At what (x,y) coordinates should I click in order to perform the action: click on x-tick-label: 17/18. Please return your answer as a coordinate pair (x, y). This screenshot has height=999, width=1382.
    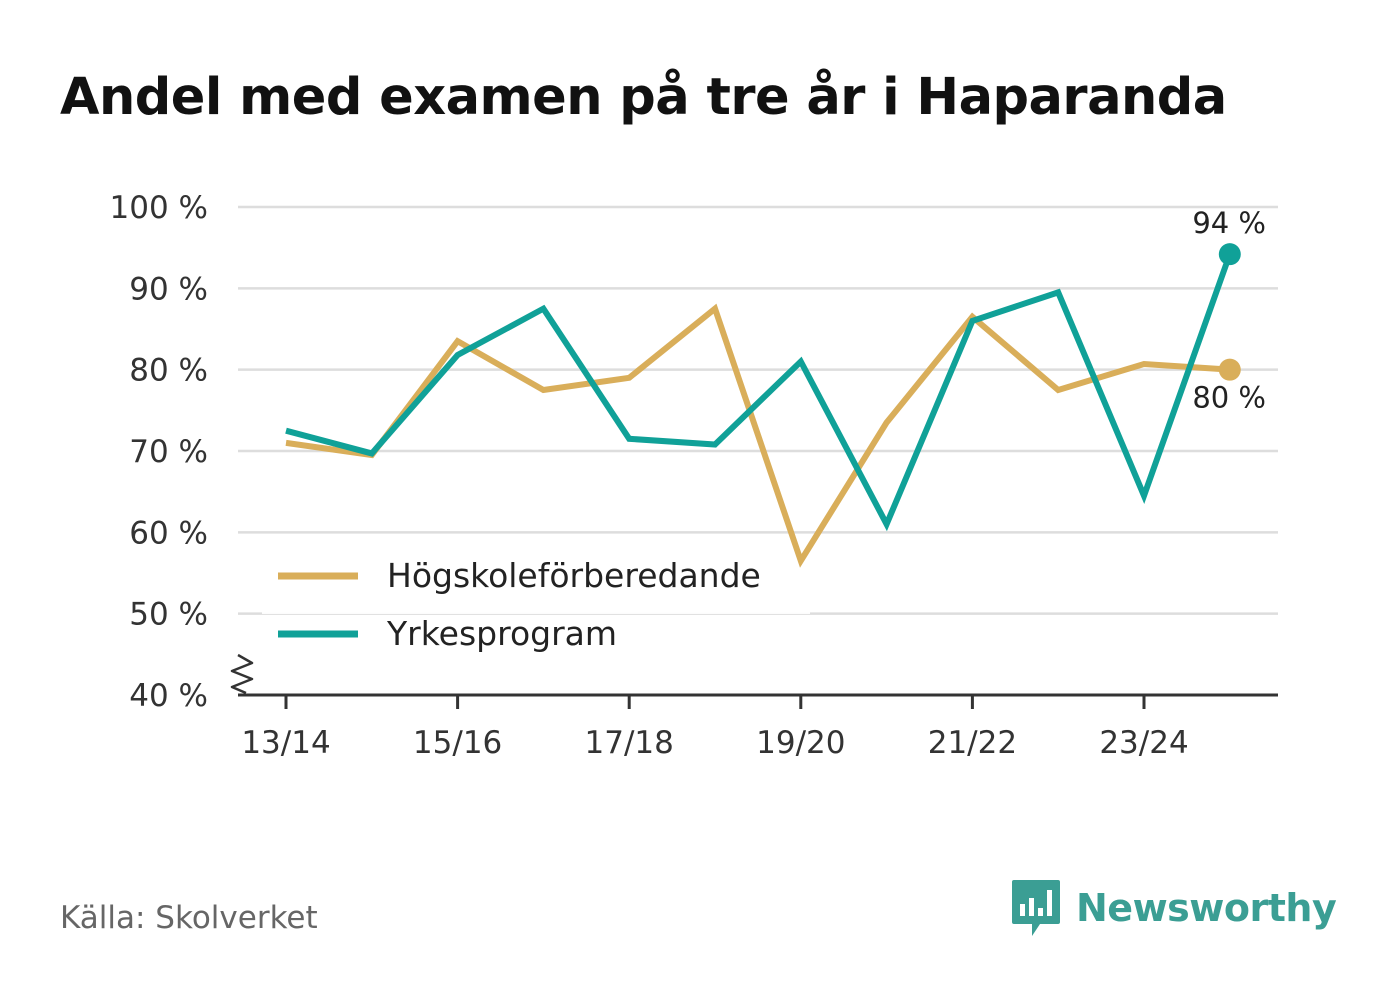
    Looking at the image, I should click on (629, 743).